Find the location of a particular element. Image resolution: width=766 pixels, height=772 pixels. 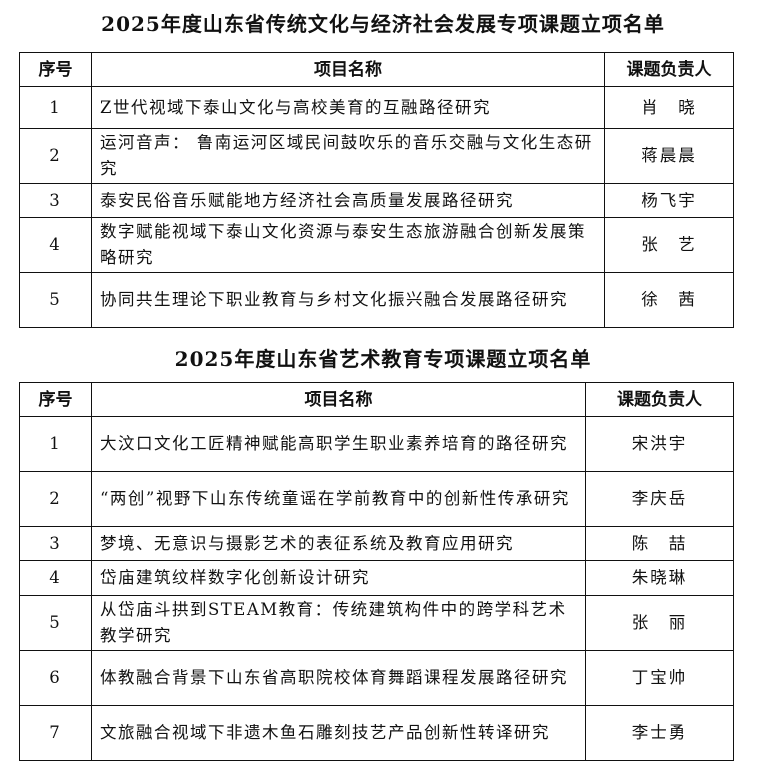

person-name: 张 艺 is located at coordinates (669, 245).